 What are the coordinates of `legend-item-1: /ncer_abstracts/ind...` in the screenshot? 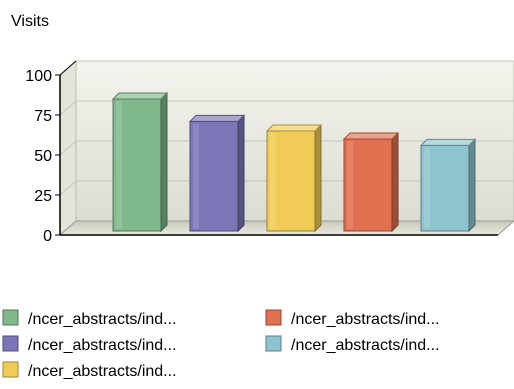 It's located at (89, 318).